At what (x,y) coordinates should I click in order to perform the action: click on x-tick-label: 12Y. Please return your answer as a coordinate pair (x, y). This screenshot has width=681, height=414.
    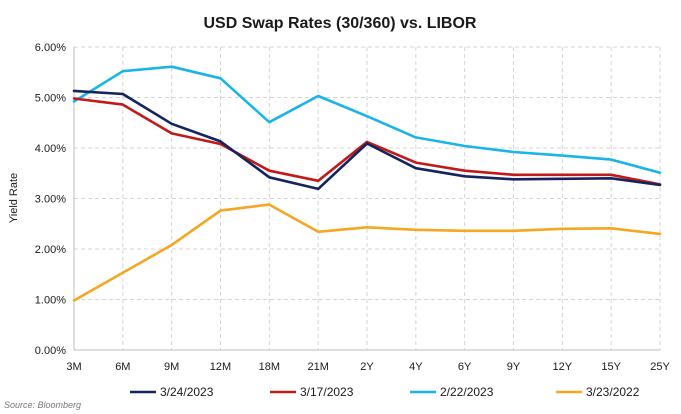
    Looking at the image, I should click on (563, 367).